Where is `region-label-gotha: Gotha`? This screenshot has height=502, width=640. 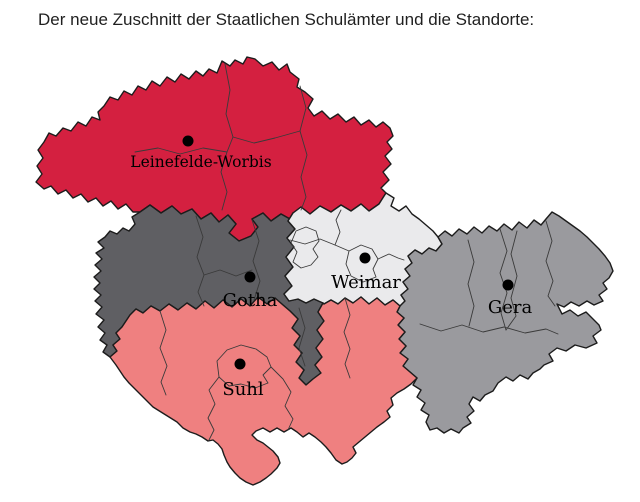 region-label-gotha: Gotha is located at coordinates (250, 300).